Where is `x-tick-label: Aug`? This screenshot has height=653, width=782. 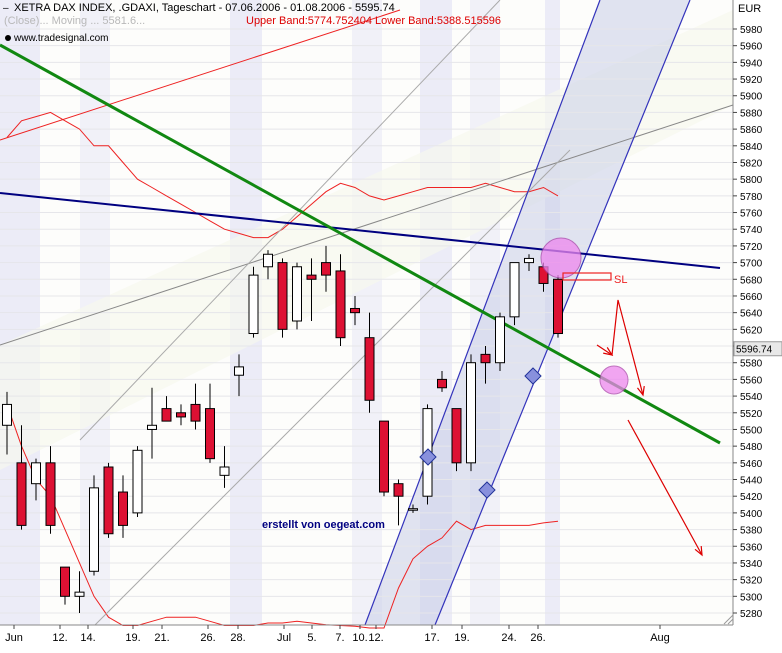
x-tick-label: Aug is located at coordinates (660, 638).